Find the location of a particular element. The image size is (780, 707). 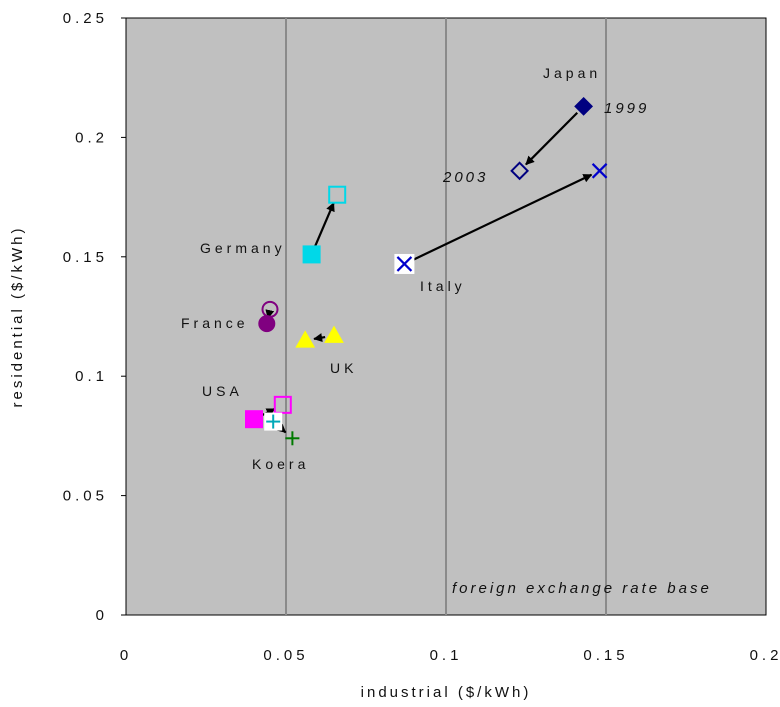

y-tick-label: 0.05 is located at coordinates (85, 496).